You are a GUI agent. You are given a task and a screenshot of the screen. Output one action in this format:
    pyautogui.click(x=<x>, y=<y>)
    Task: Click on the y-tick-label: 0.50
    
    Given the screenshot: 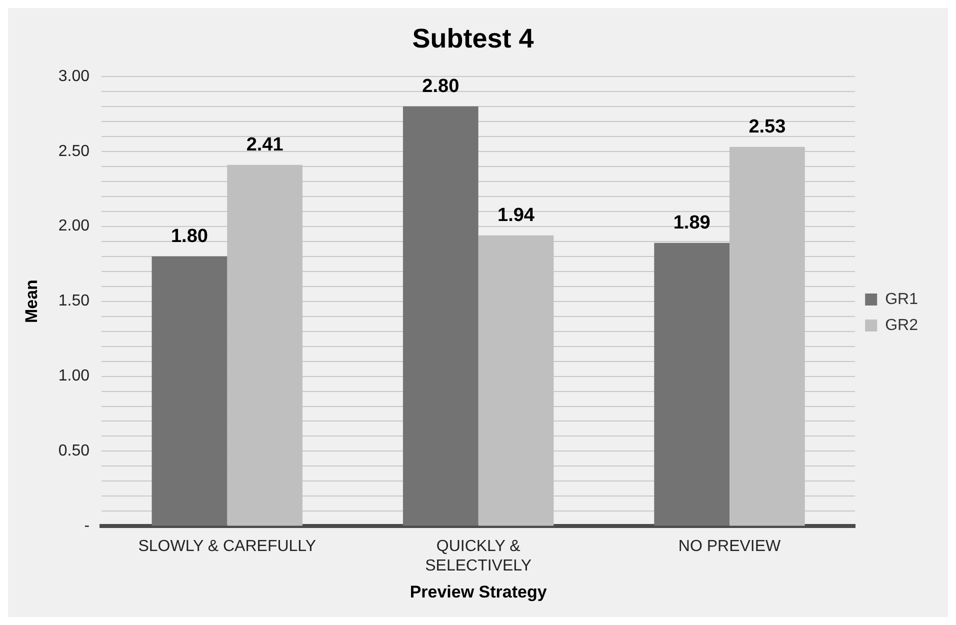 What is the action you would take?
    pyautogui.click(x=74, y=451)
    